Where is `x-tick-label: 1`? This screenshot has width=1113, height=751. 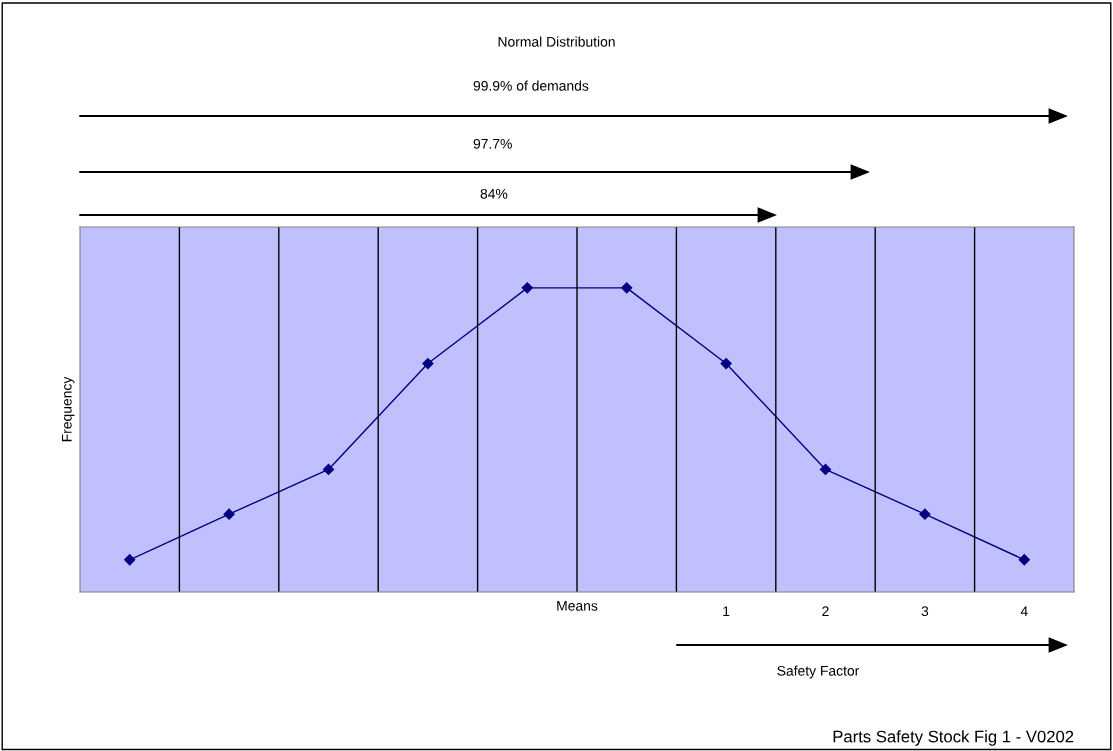
x-tick-label: 1 is located at coordinates (726, 611).